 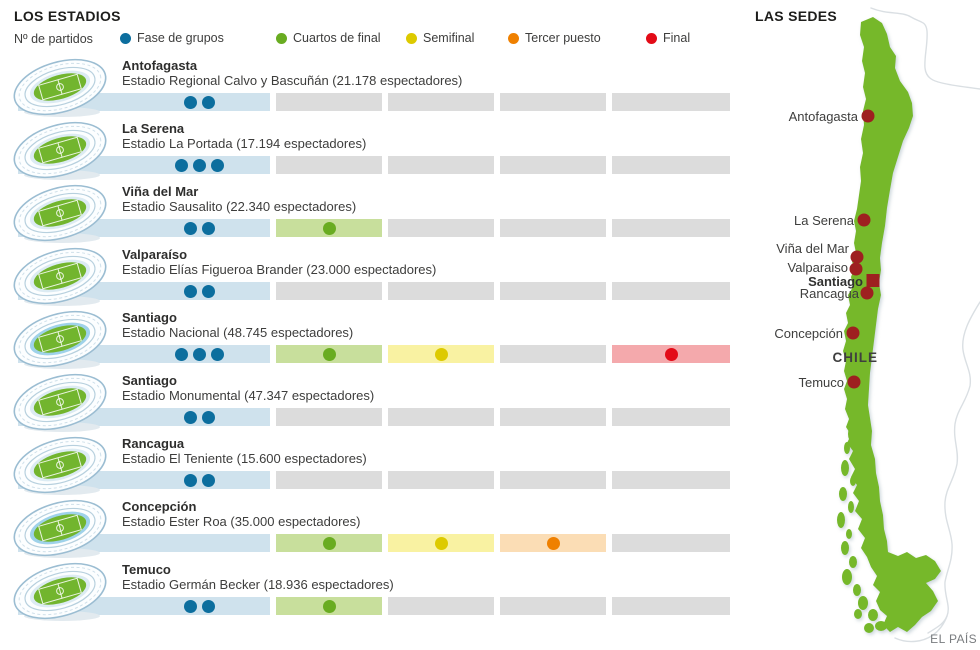 I want to click on legend-item-fase-de-grupos: Fase de grupos, so click(x=172, y=38).